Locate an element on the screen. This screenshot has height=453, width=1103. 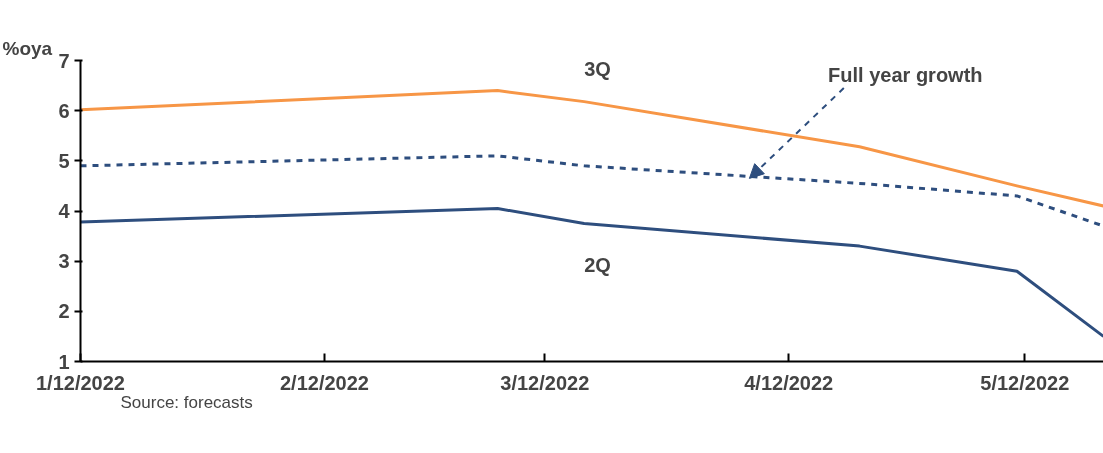
series-label: 3Q is located at coordinates (597, 68).